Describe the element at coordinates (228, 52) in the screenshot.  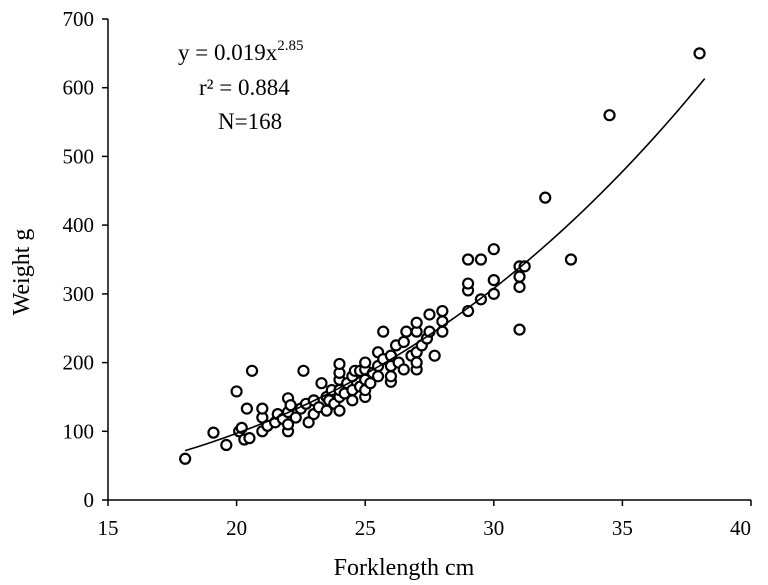
I see `equation-base: y = 0.019x` at that location.